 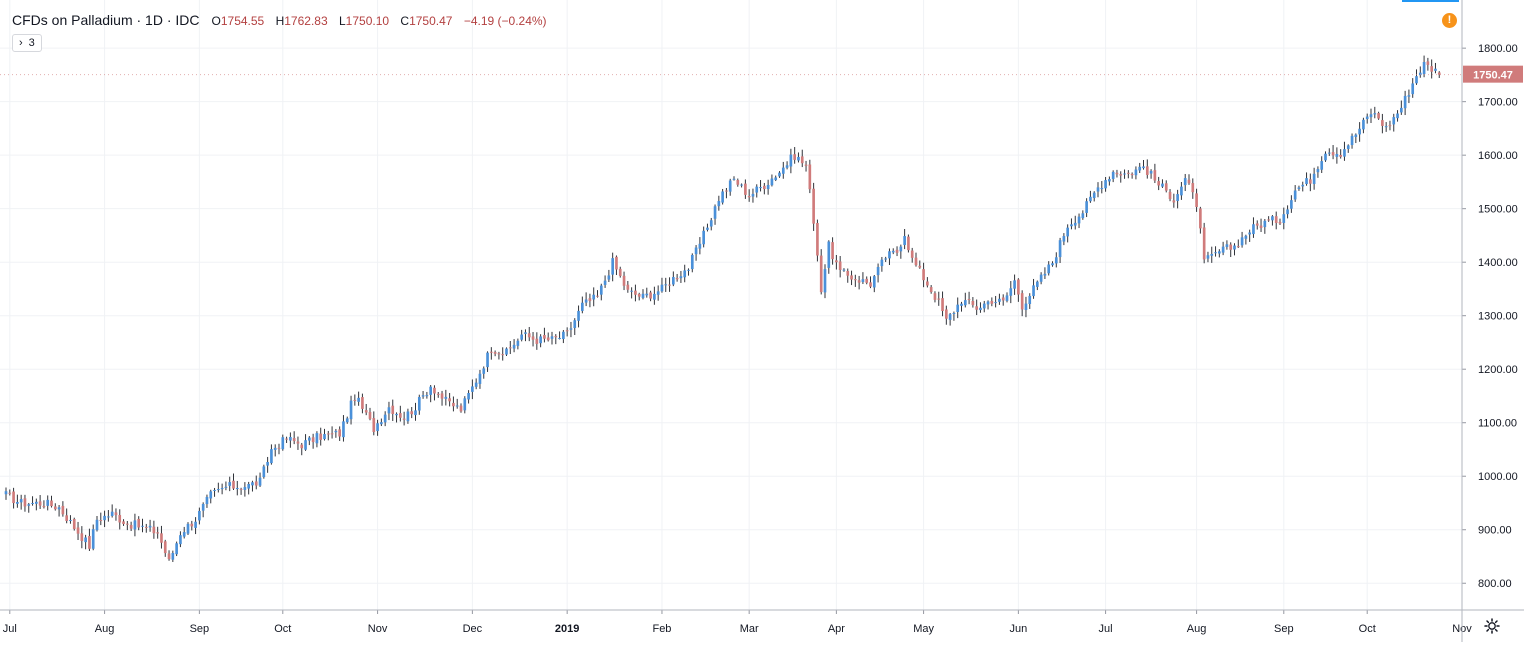 What do you see at coordinates (1492, 626) in the screenshot?
I see `gear-icon` at bounding box center [1492, 626].